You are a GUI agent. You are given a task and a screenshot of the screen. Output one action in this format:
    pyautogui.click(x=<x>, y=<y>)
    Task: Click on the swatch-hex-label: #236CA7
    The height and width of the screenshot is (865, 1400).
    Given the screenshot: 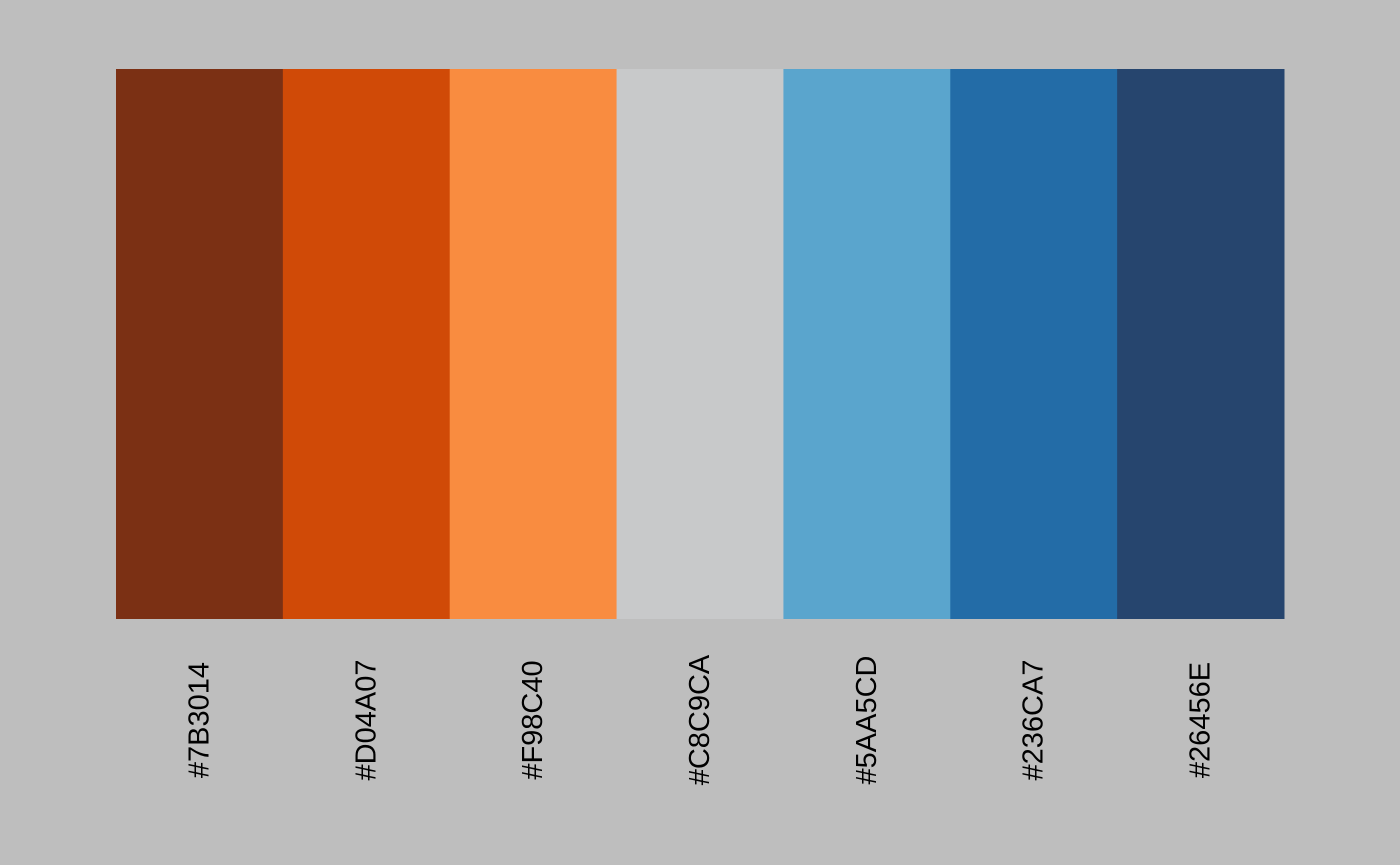 What is the action you would take?
    pyautogui.click(x=1034, y=720)
    